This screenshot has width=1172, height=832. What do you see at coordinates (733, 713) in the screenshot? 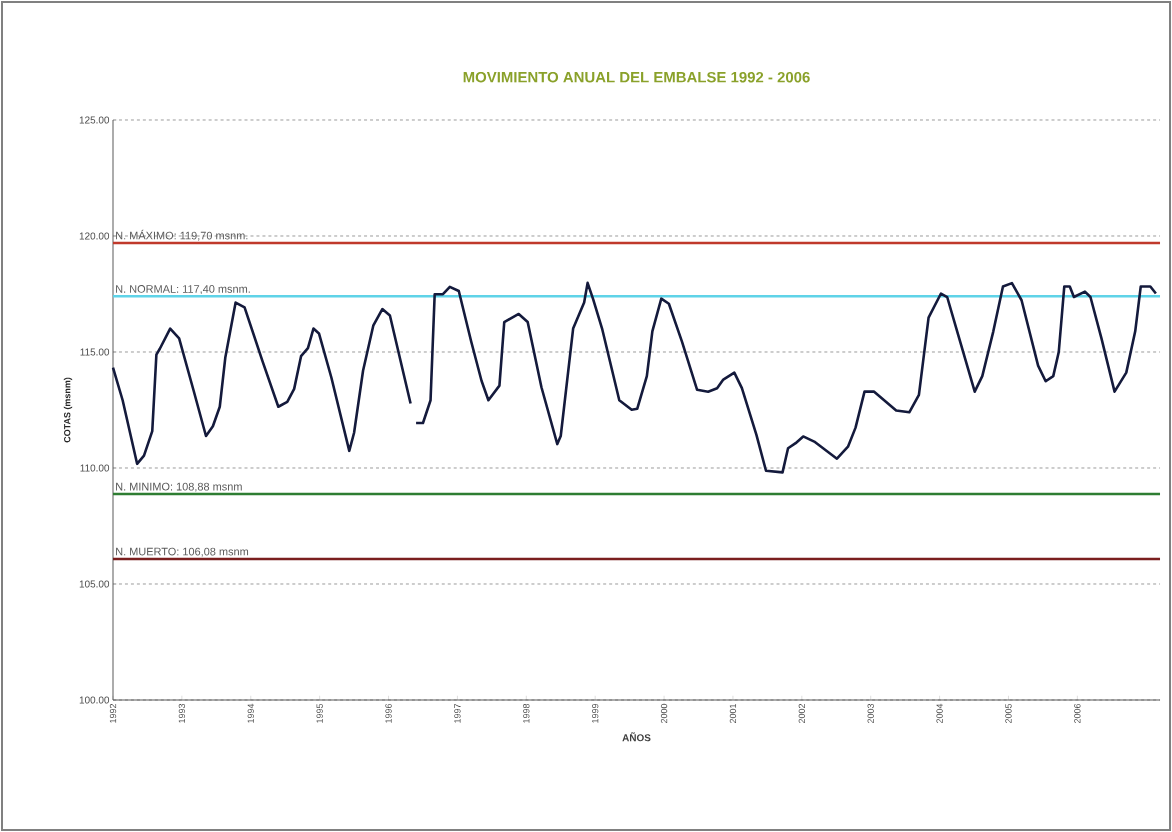
I see `x-tick-label: 2001` at bounding box center [733, 713].